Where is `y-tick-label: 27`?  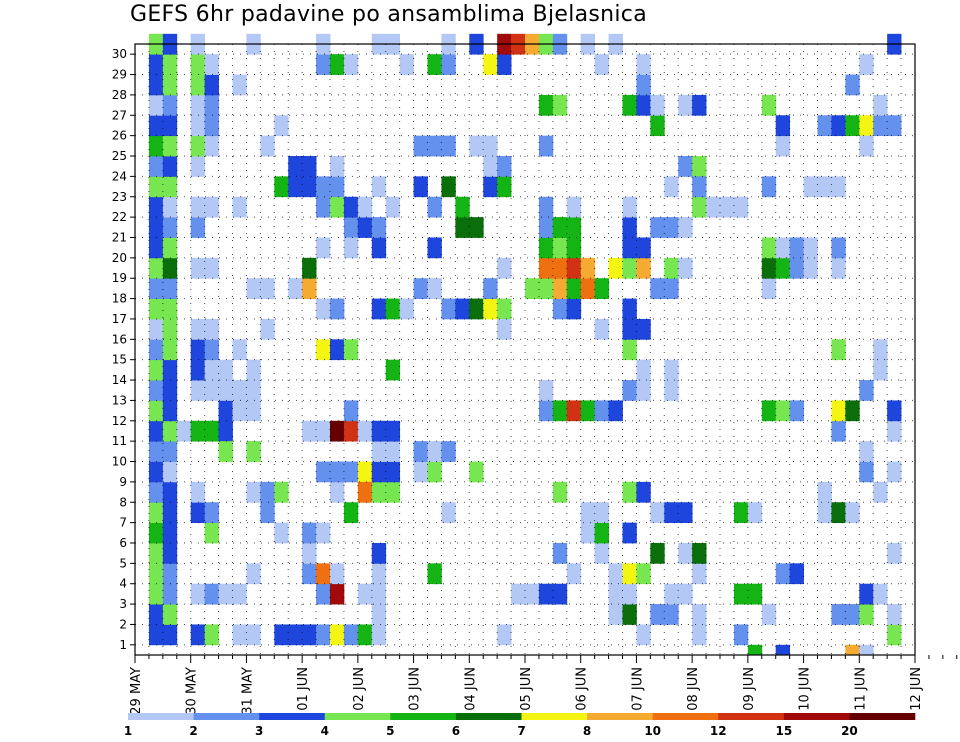
y-tick-label: 27 is located at coordinates (119, 115).